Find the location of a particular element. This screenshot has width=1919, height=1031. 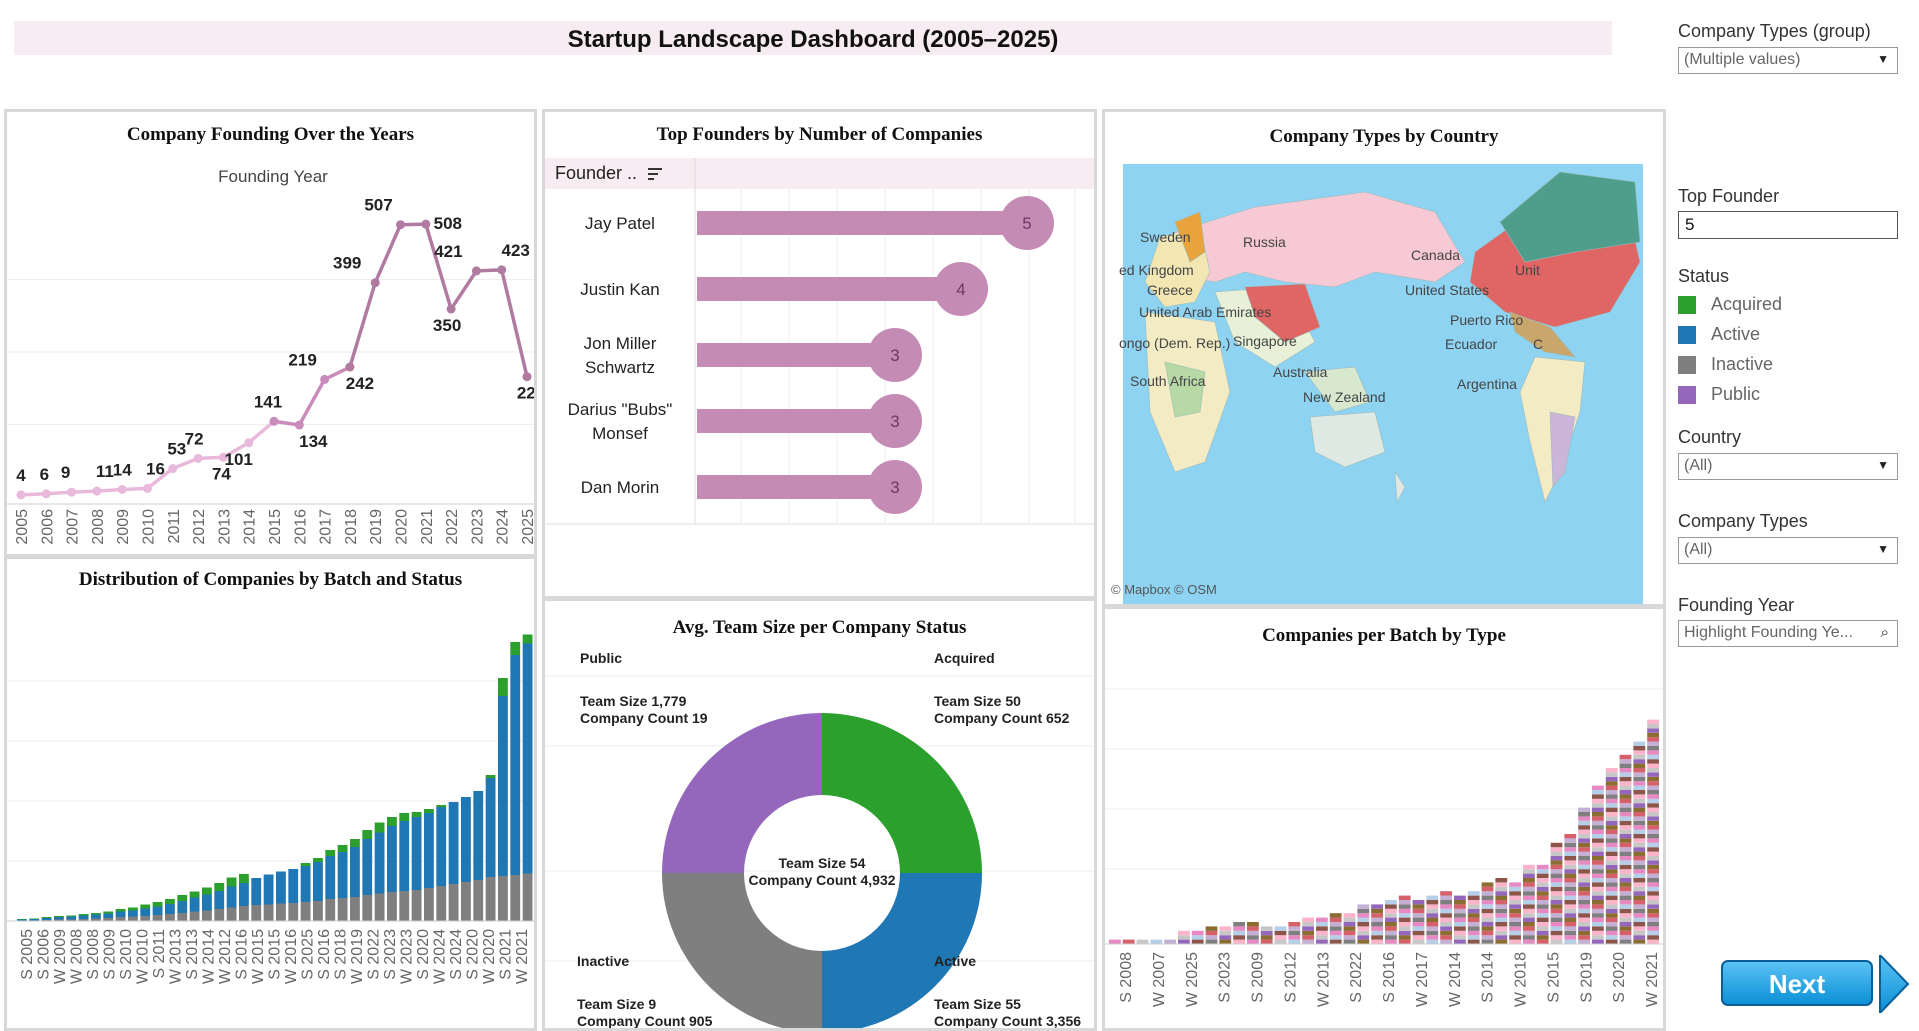

founding-year-search: Highlight Founding Ye... ⌕ is located at coordinates (1788, 633).